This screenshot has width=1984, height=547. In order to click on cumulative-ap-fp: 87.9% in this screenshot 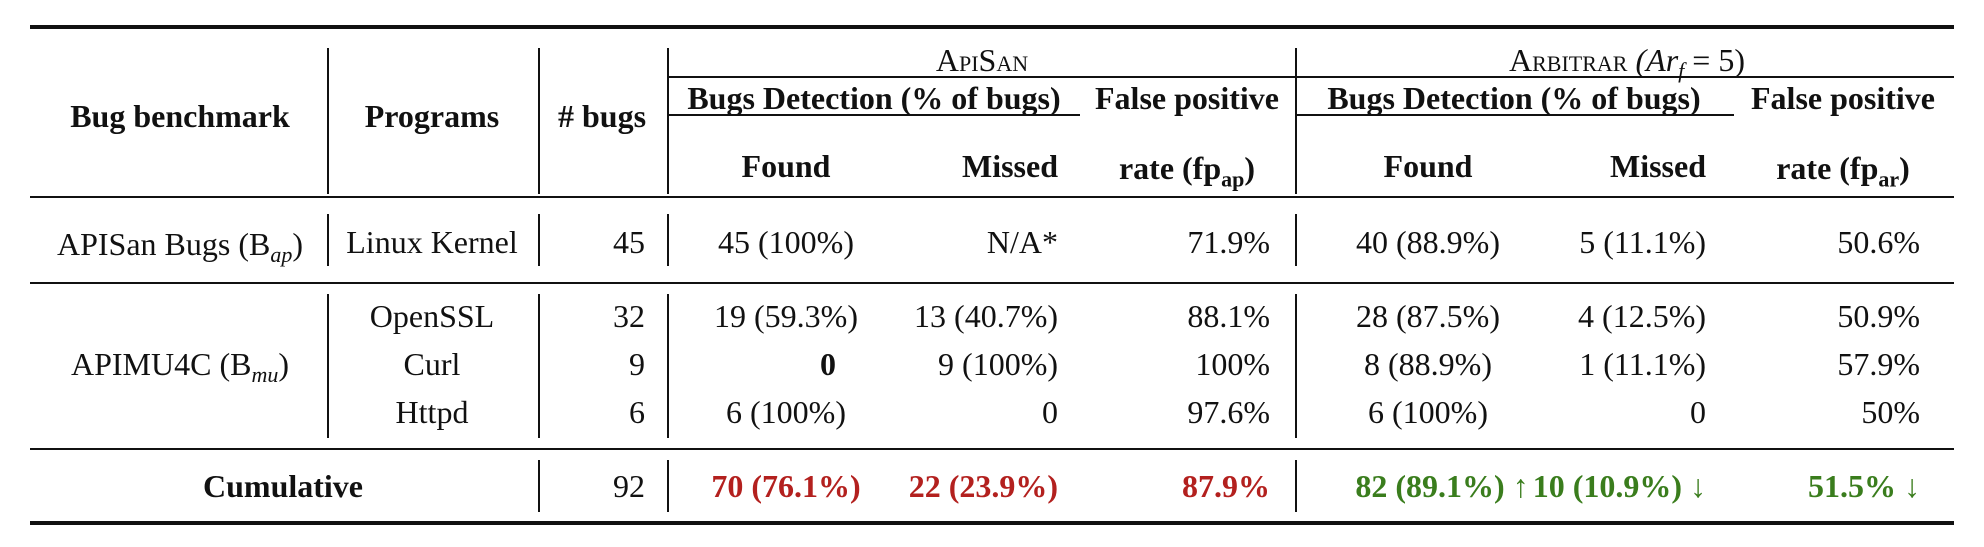, I will do `click(1226, 486)`.